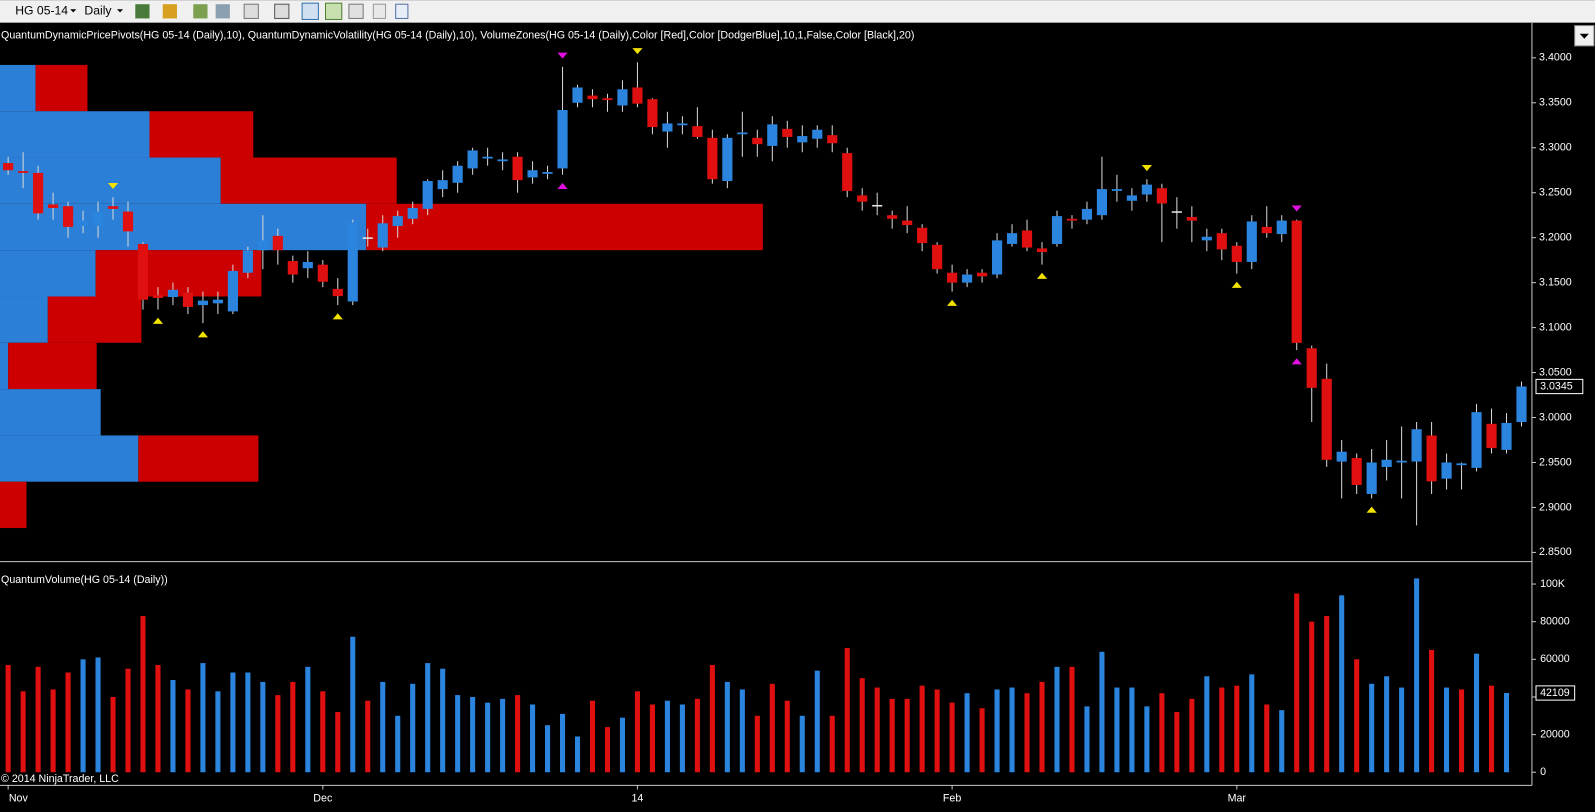 Image resolution: width=1595 pixels, height=812 pixels. I want to click on toolbar-bg, so click(797, 11).